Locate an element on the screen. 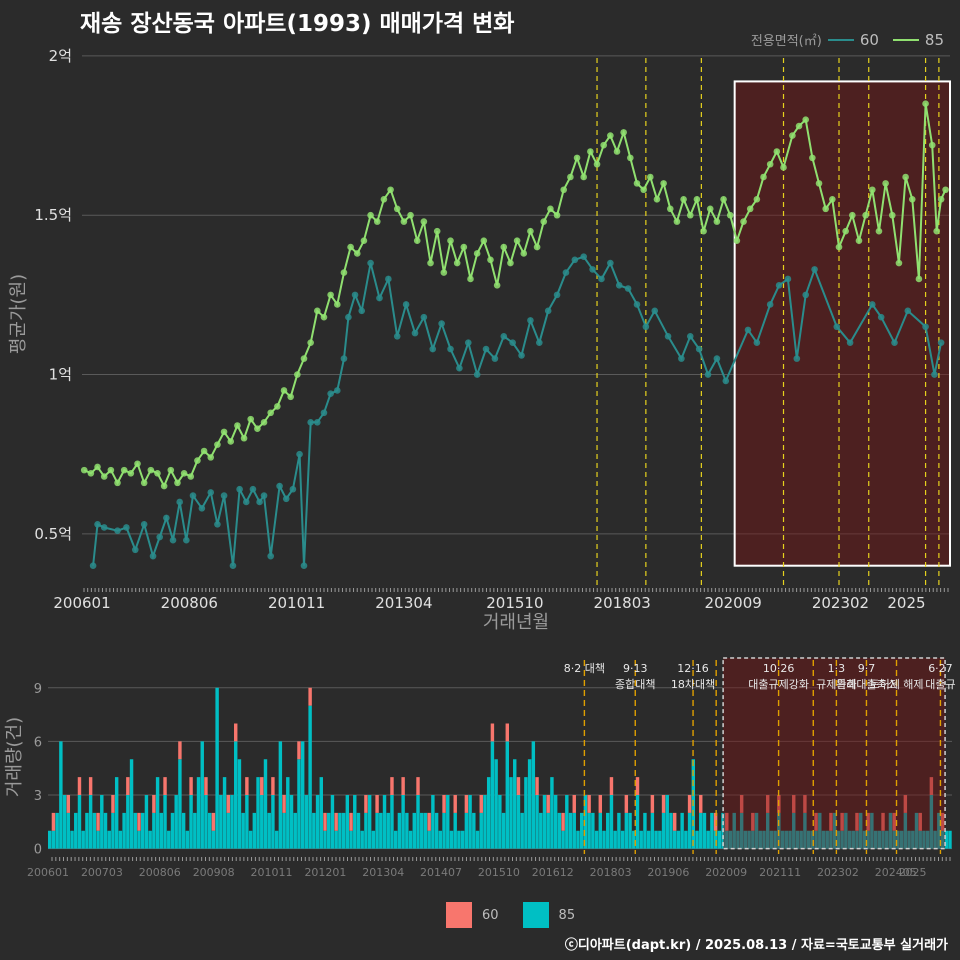 This screenshot has height=960, width=960. price-x-tick-3: 201304 is located at coordinates (403, 603).